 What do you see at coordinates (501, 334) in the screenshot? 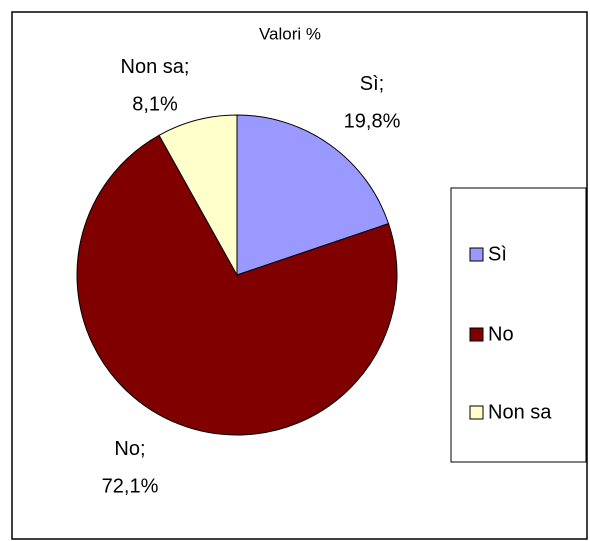
I see `legend-label: No` at bounding box center [501, 334].